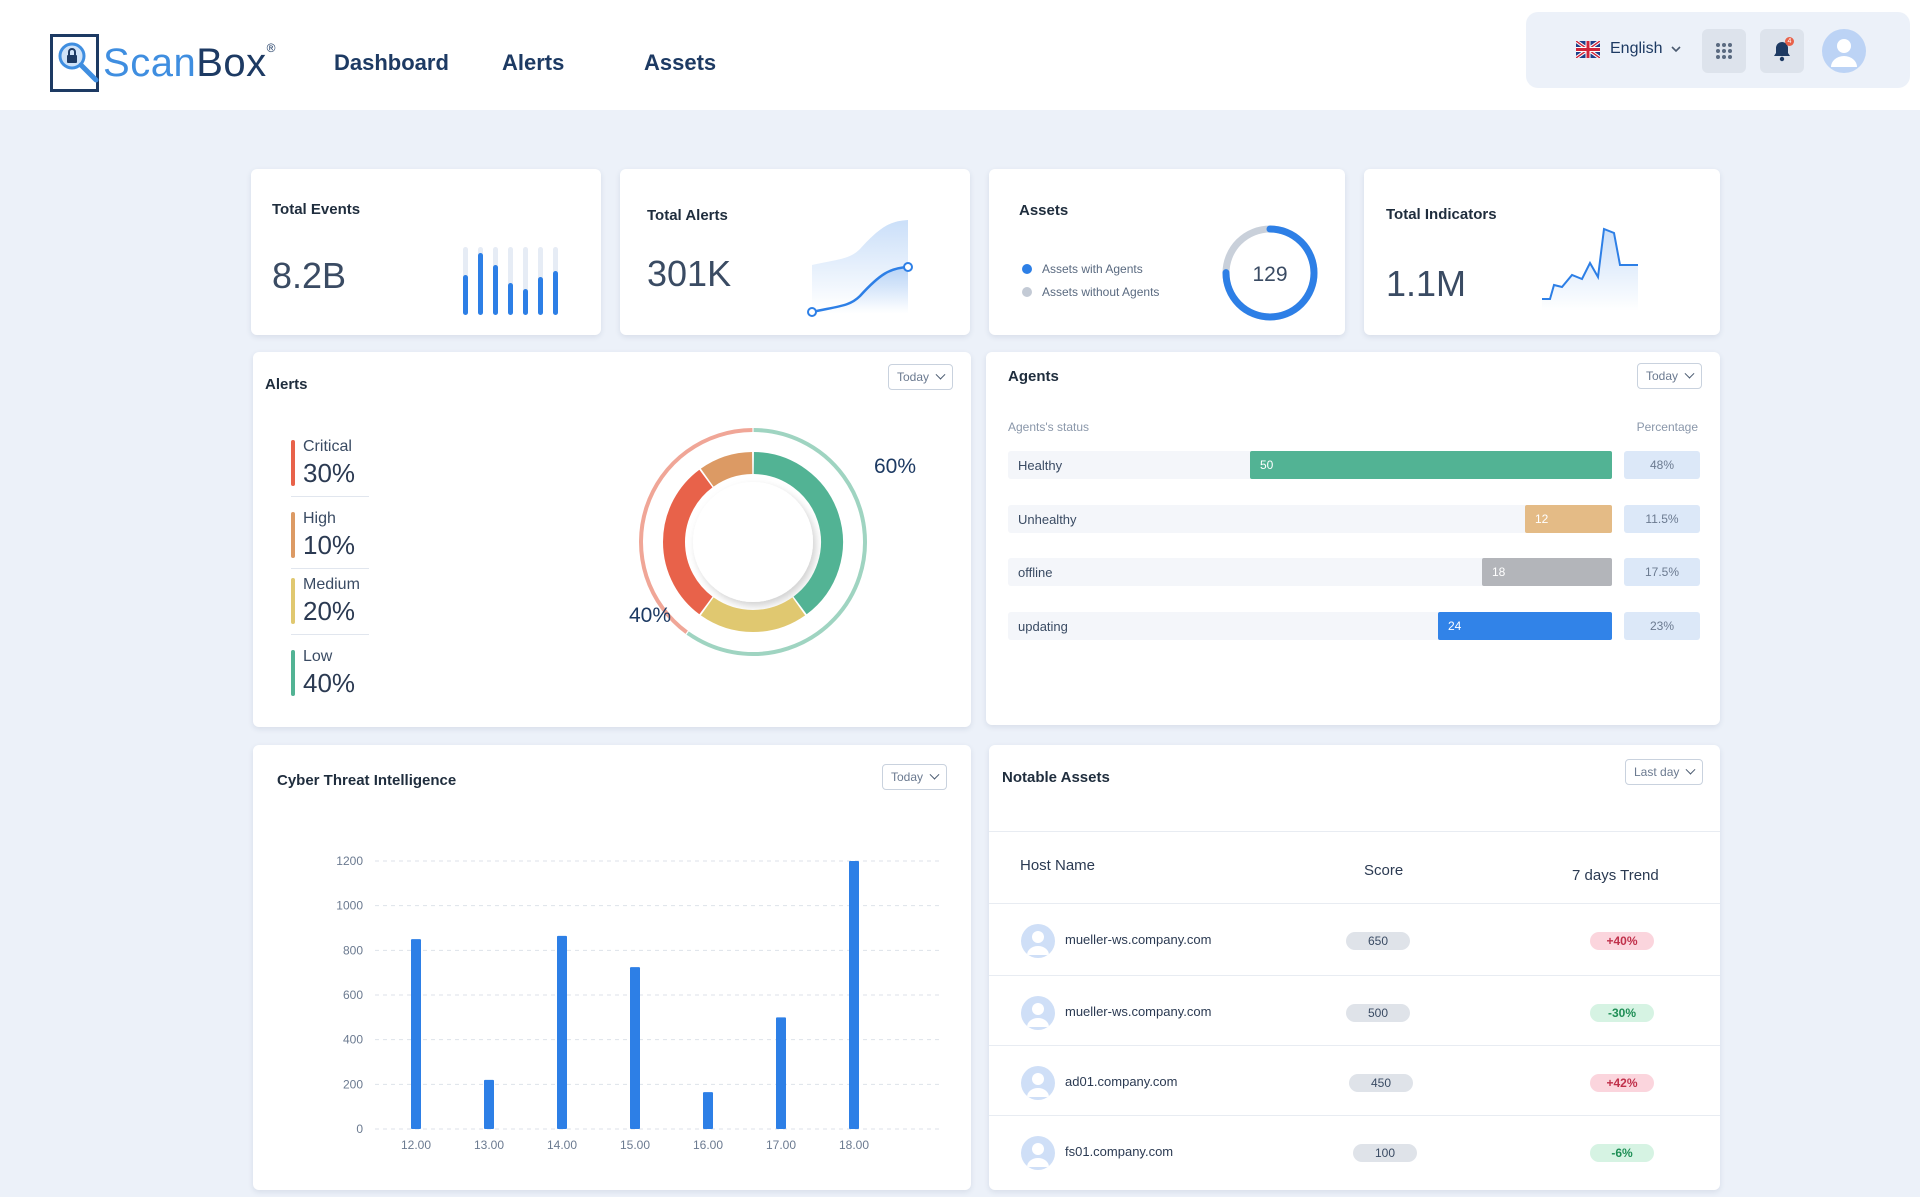 The height and width of the screenshot is (1197, 1920). Describe the element at coordinates (1121, 1081) in the screenshot. I see `host-name: ad01.company.com` at that location.